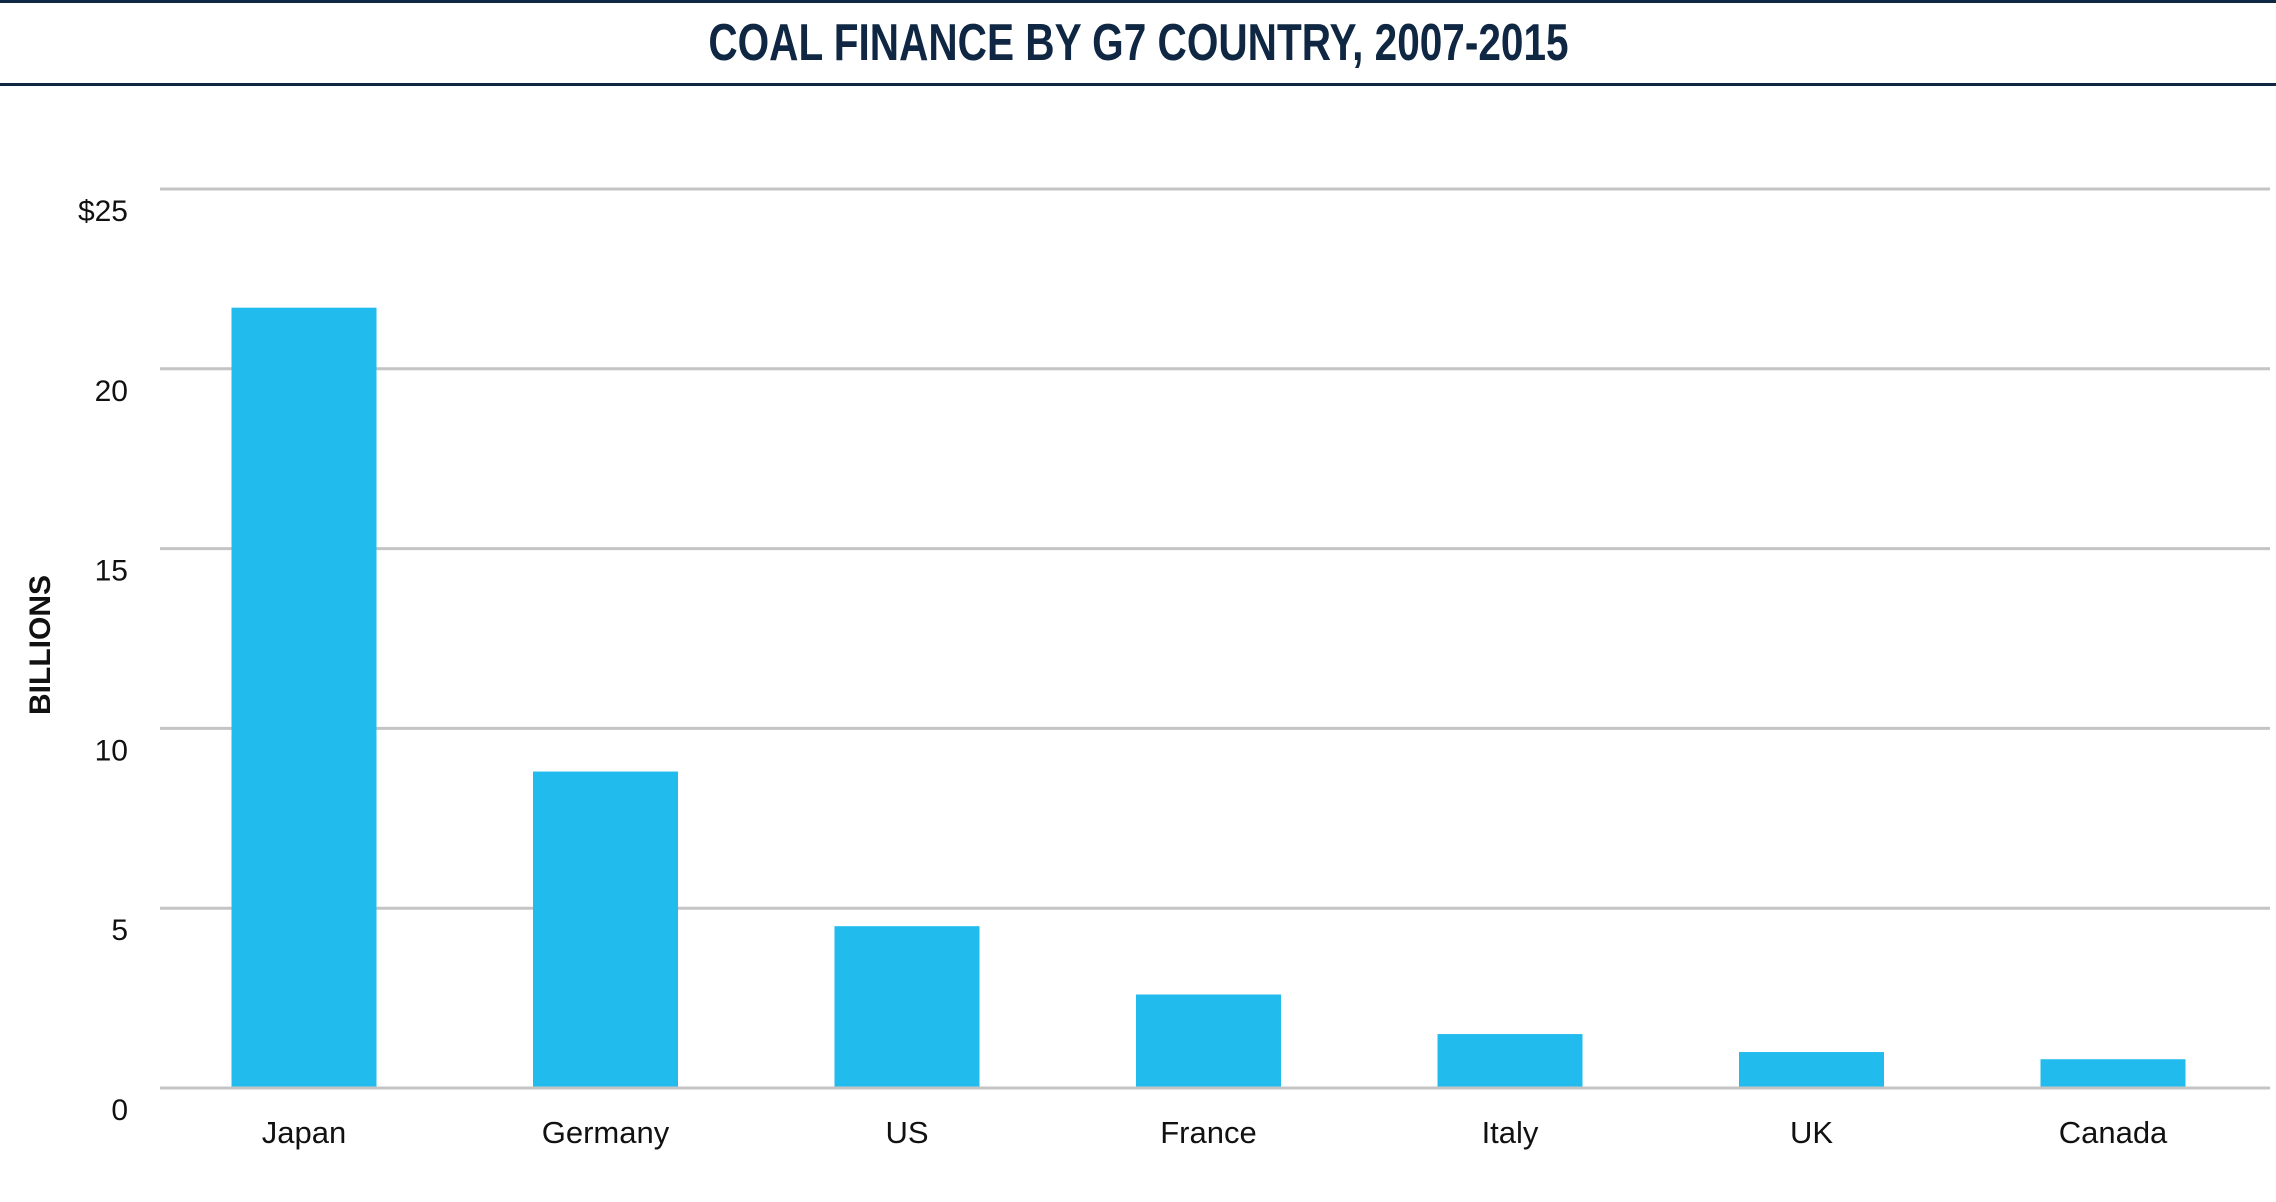 Image resolution: width=2276 pixels, height=1202 pixels. I want to click on bar-uk, so click(1811, 1070).